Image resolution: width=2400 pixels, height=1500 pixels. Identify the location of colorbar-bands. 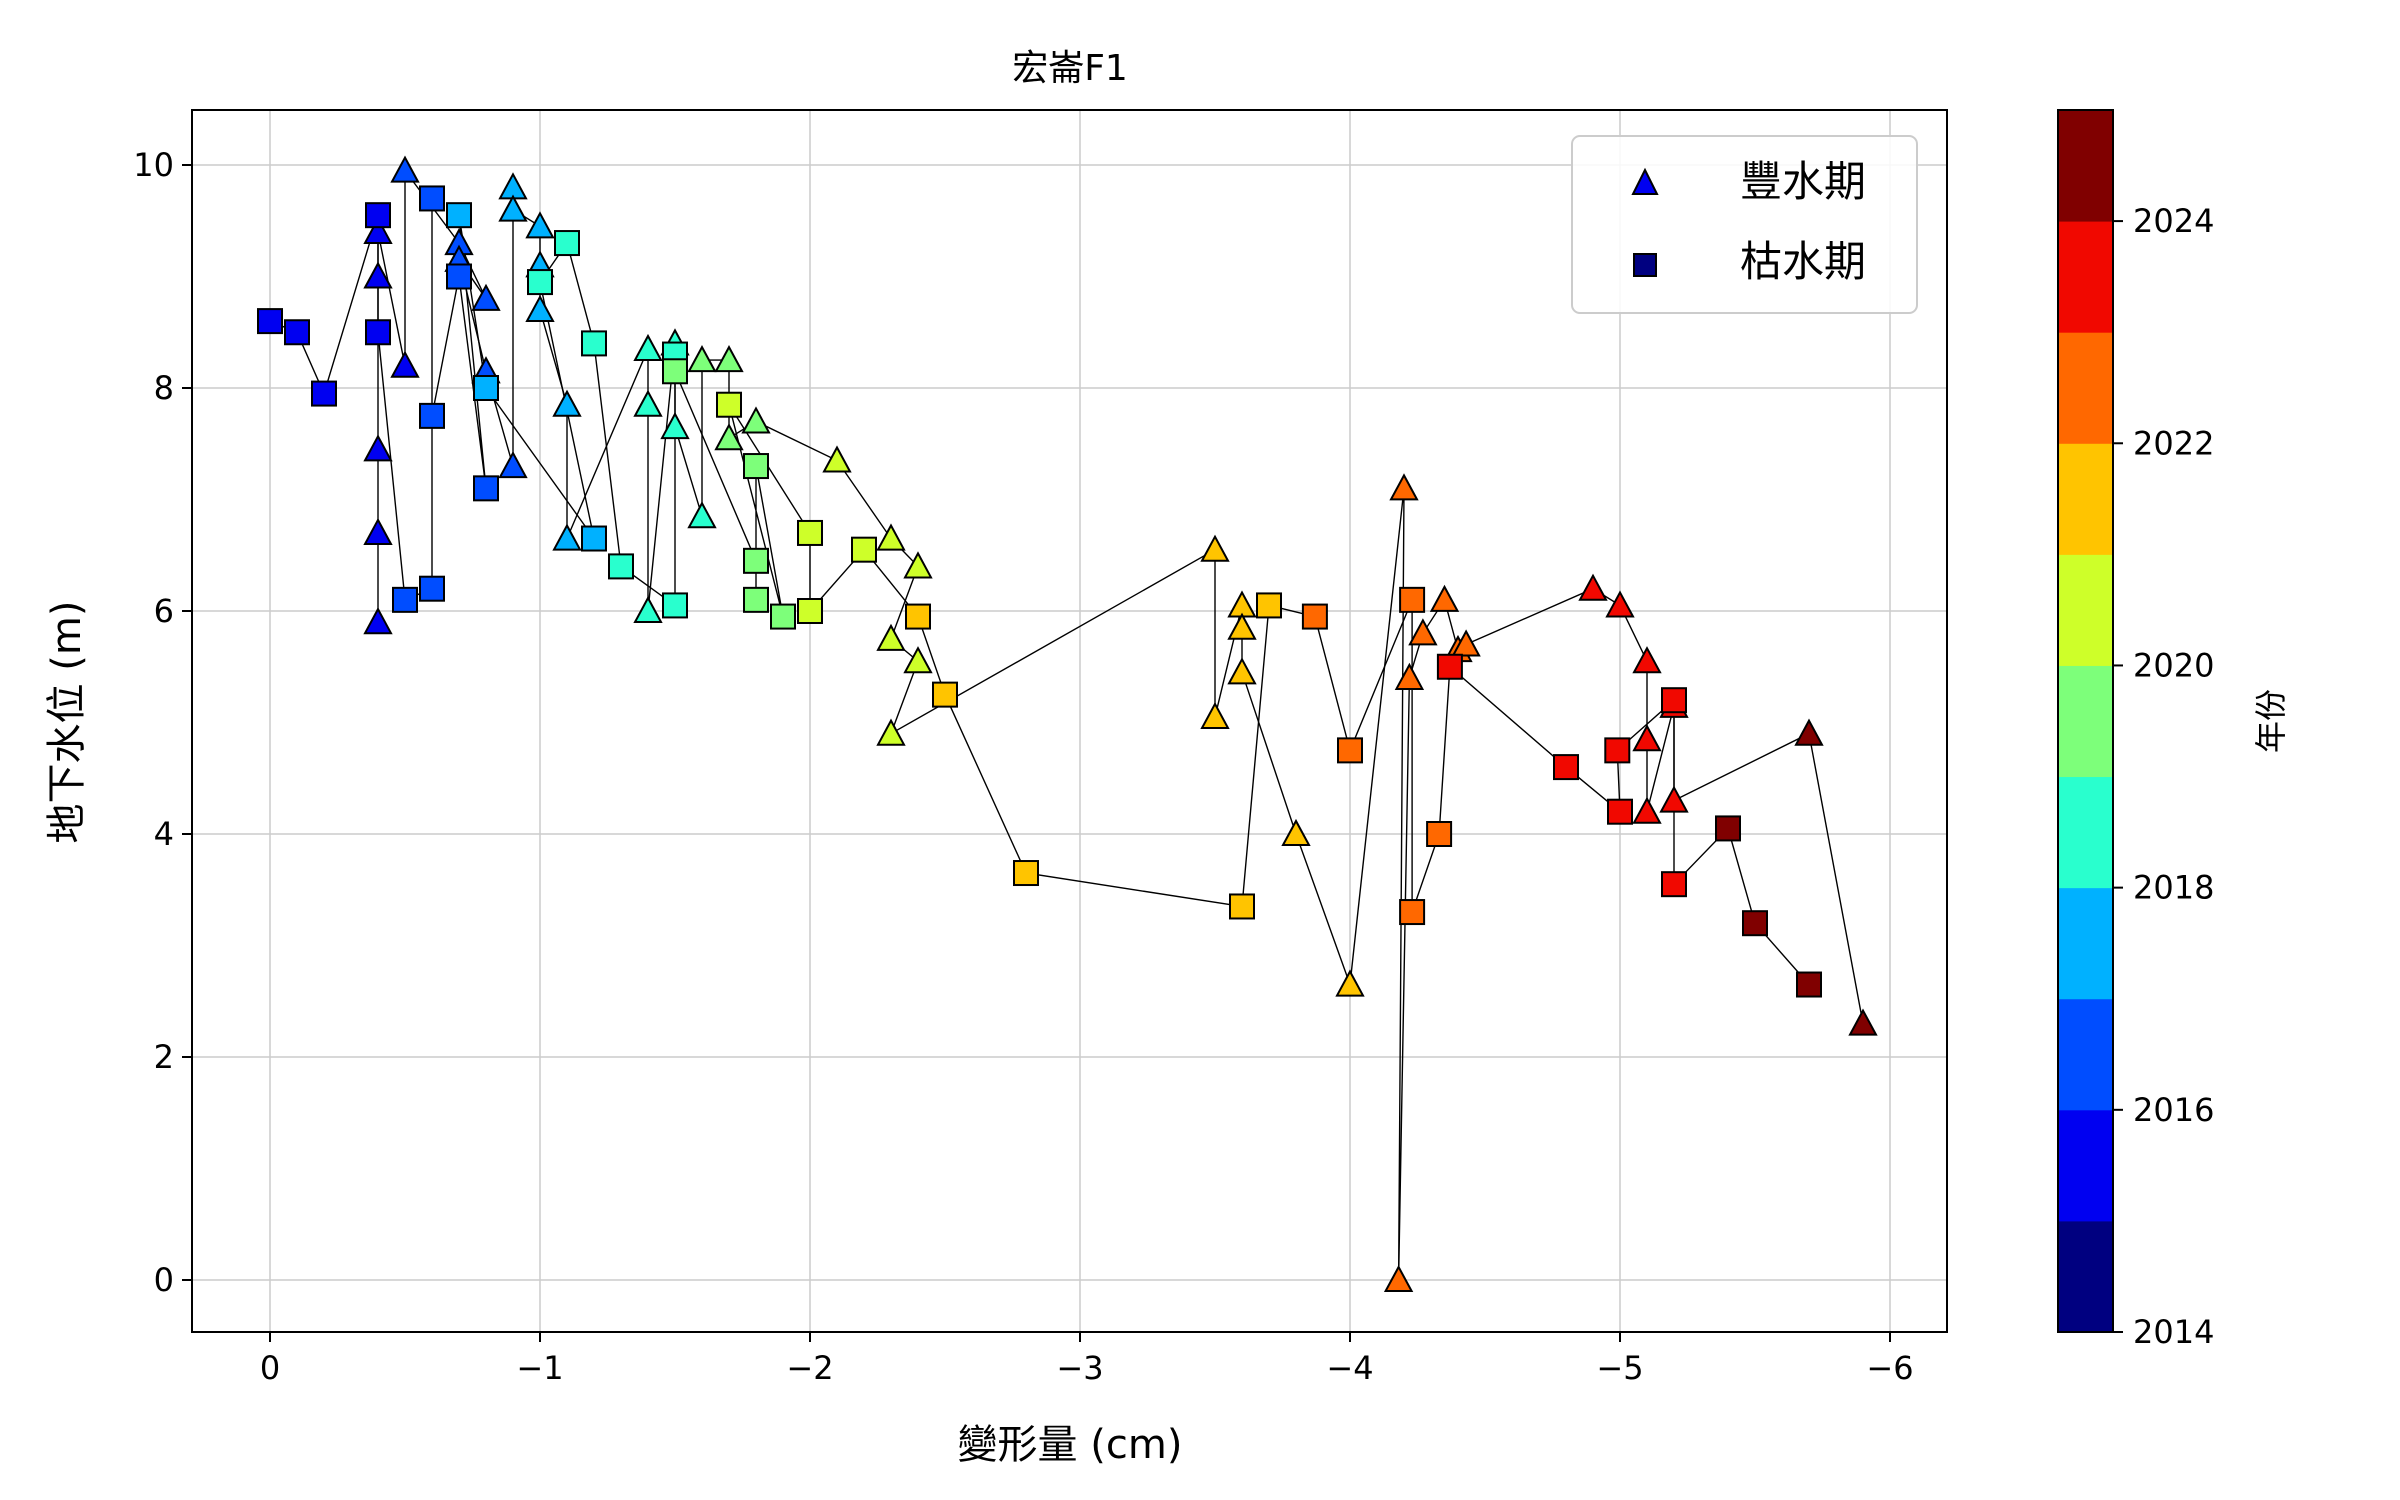
(2085, 721).